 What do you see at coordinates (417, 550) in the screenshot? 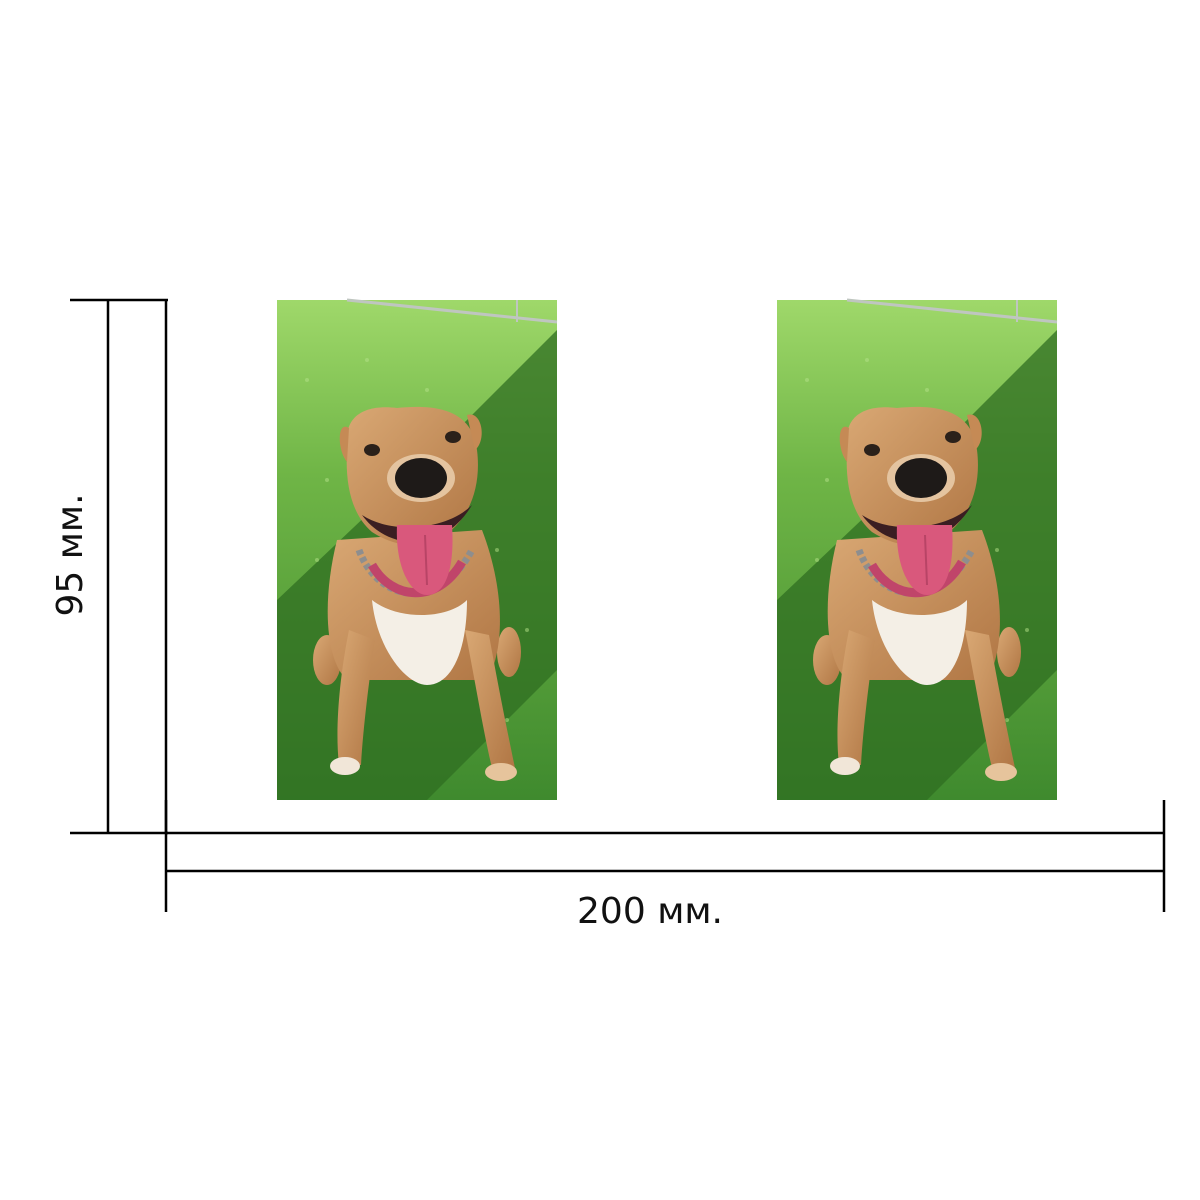
I see `photo-panel-left` at bounding box center [417, 550].